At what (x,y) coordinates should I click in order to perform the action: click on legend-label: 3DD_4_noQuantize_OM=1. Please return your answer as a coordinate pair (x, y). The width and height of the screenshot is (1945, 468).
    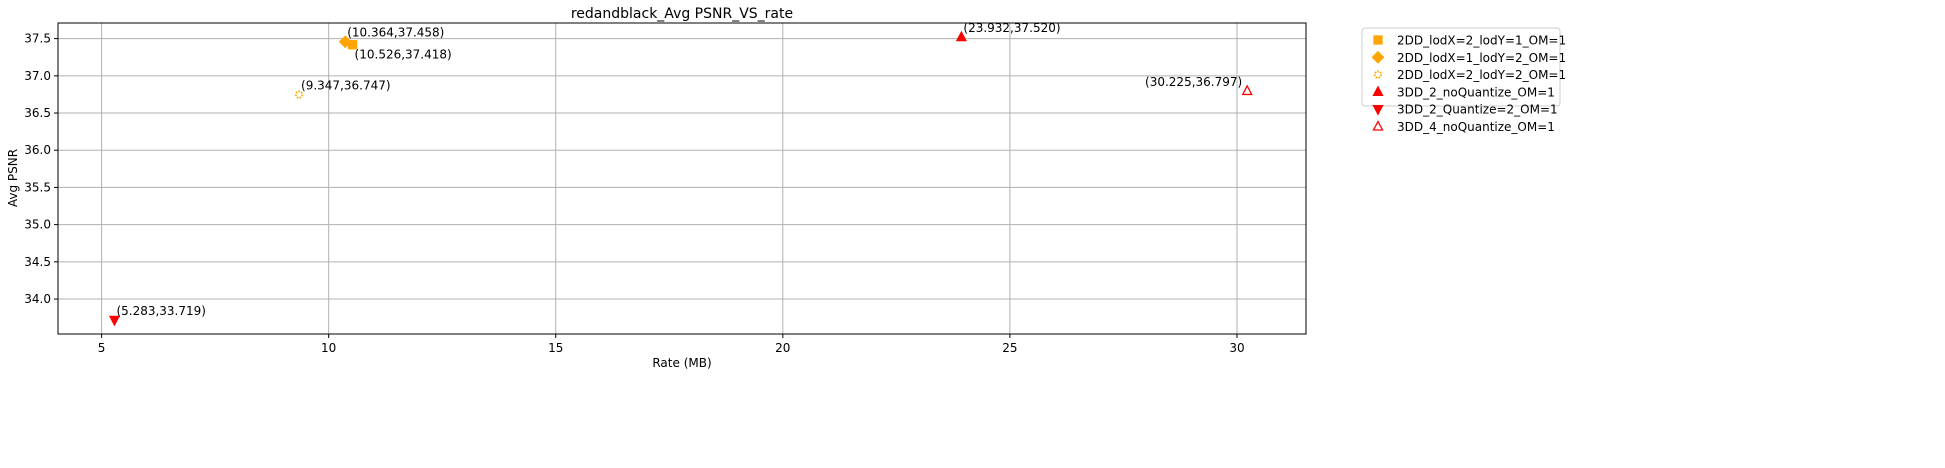
    Looking at the image, I should click on (1476, 127).